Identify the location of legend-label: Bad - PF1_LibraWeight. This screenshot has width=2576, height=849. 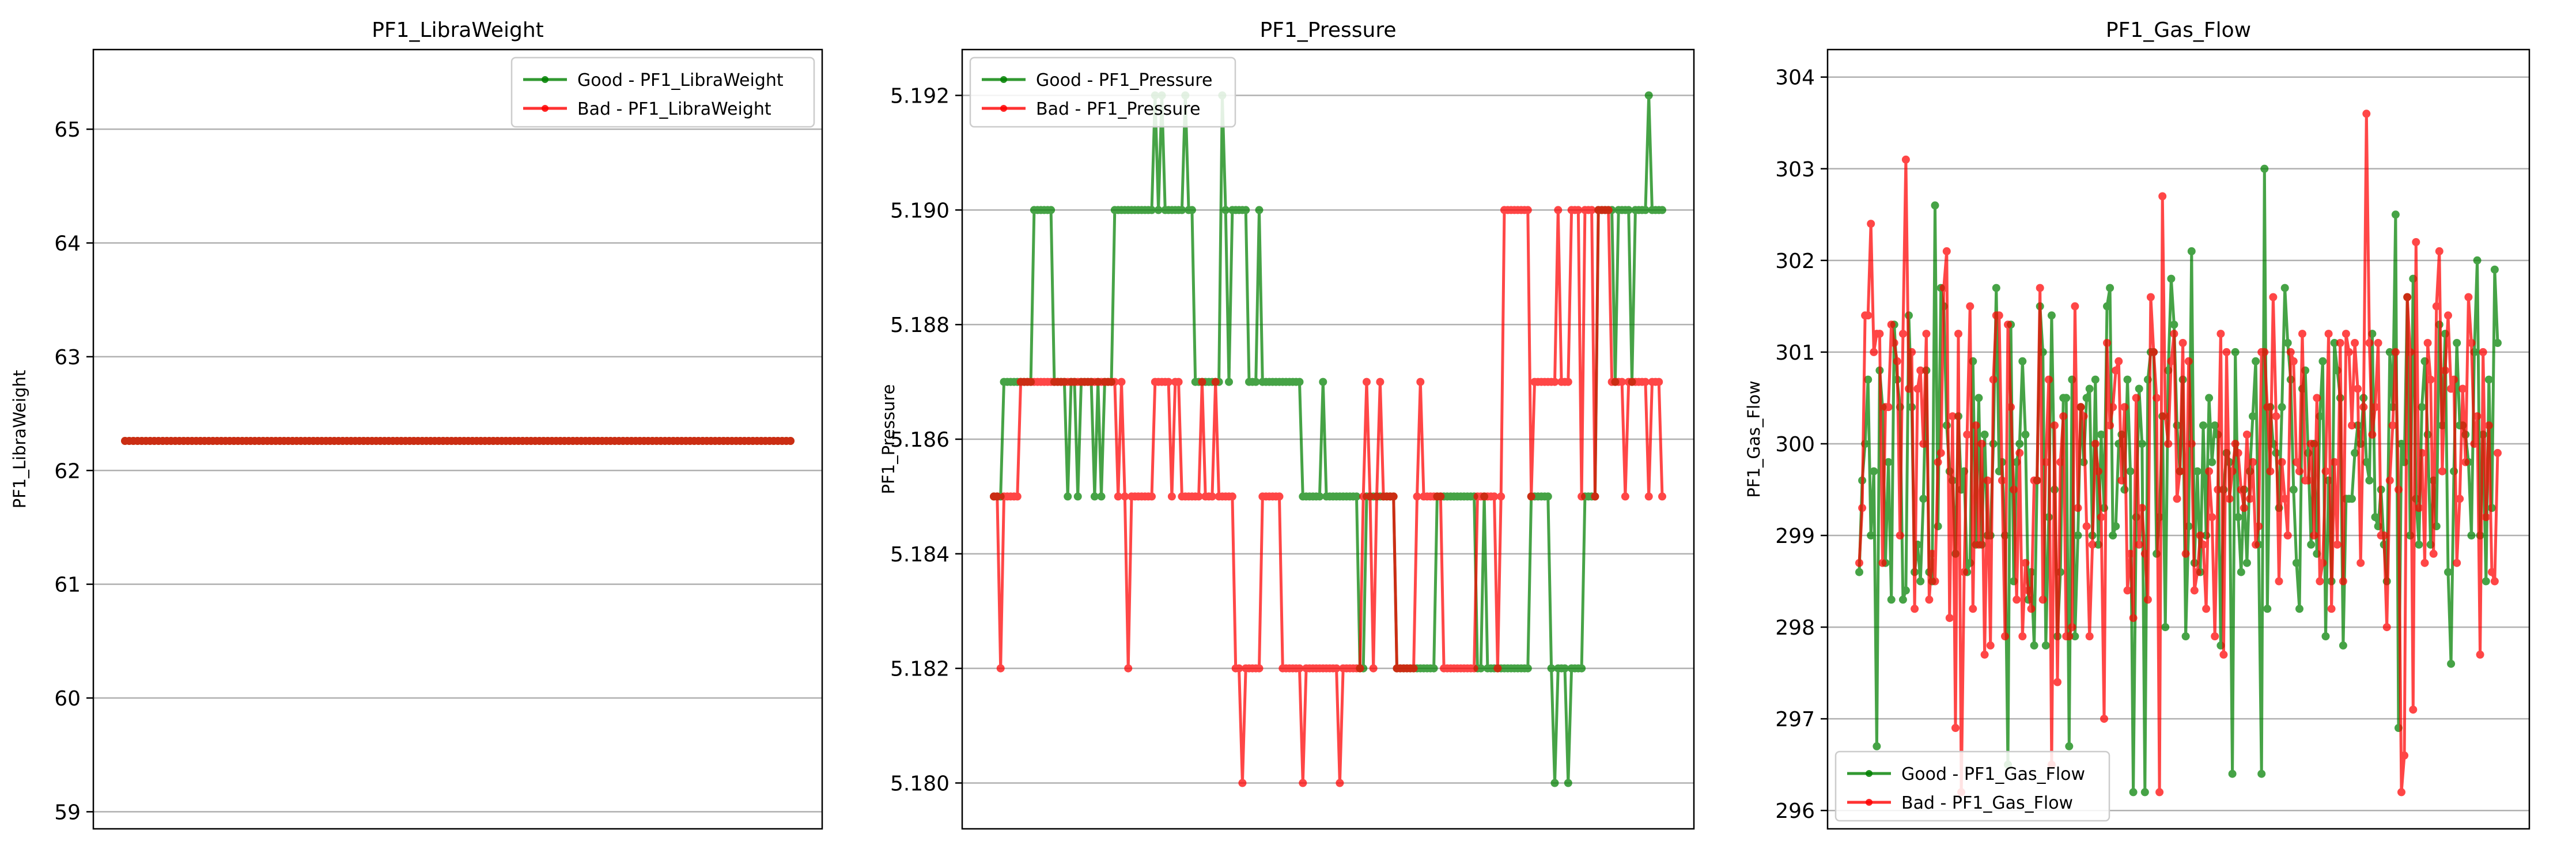
(674, 109).